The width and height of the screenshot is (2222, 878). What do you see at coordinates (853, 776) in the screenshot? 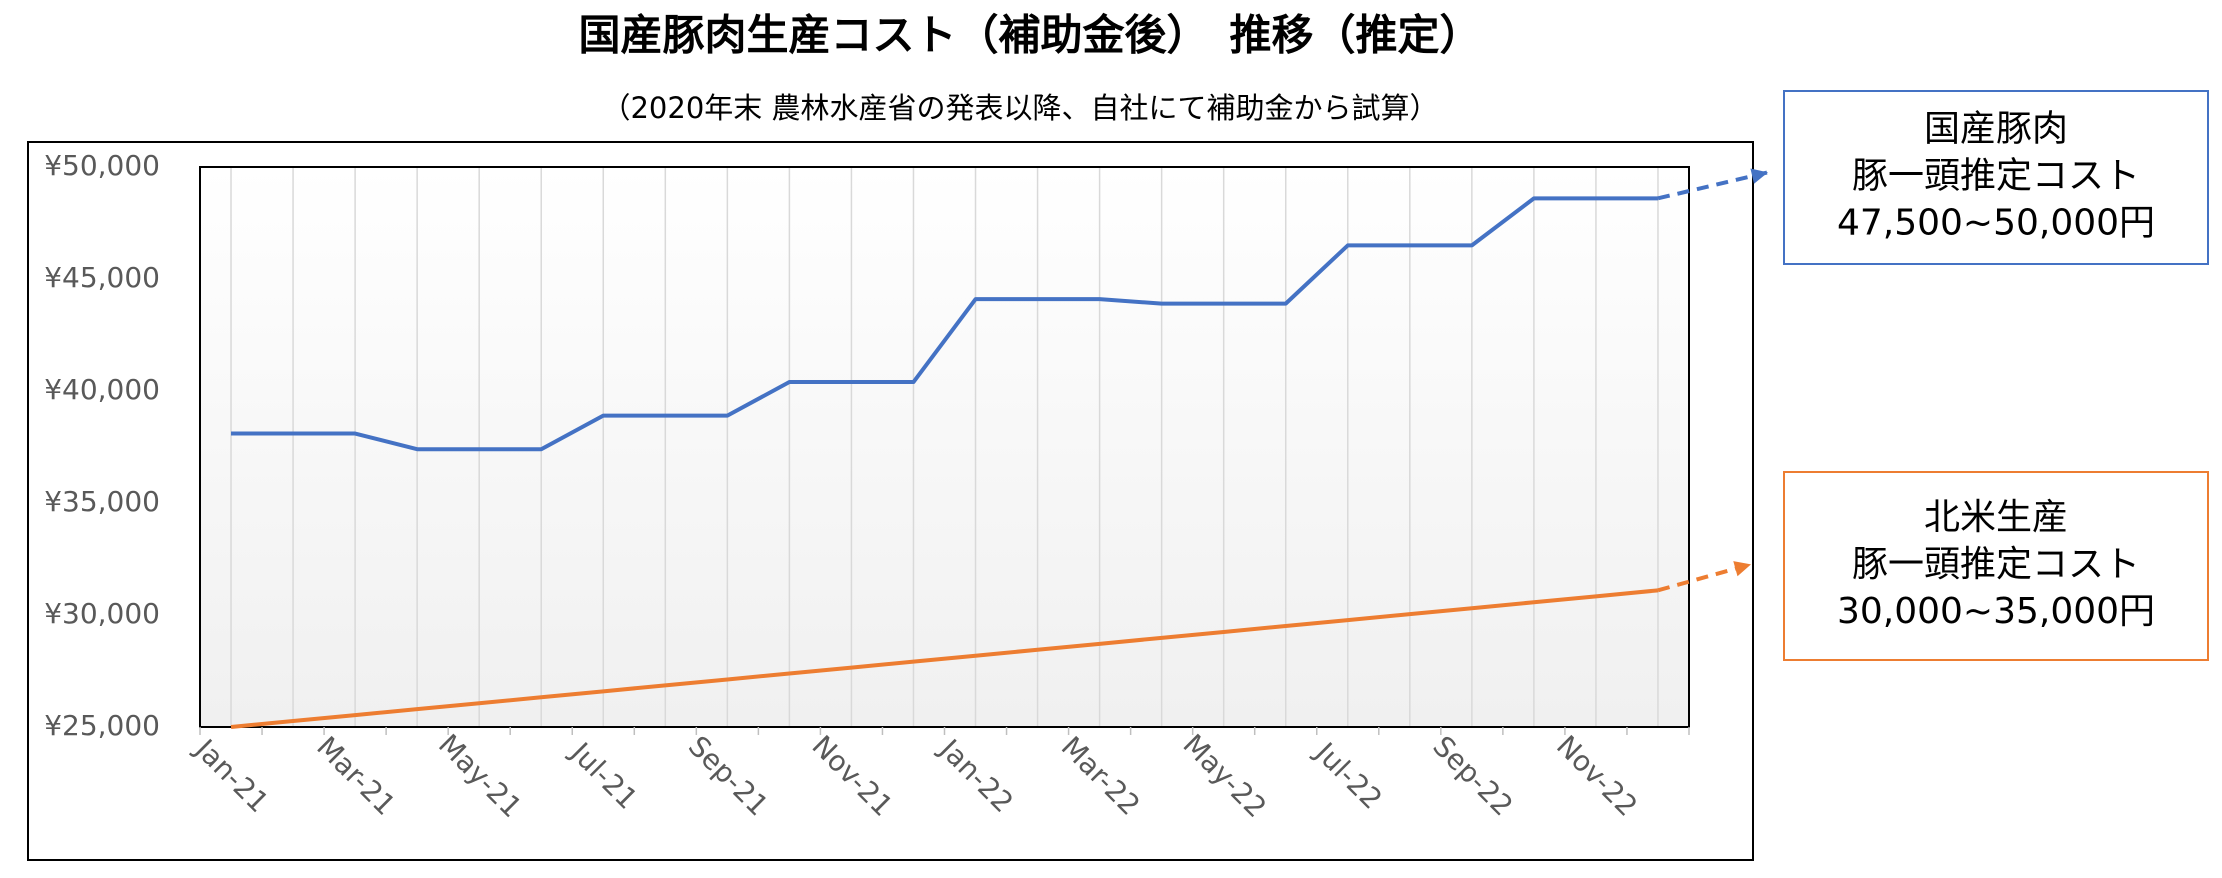
I see `x-tick-label: Nov-21` at bounding box center [853, 776].